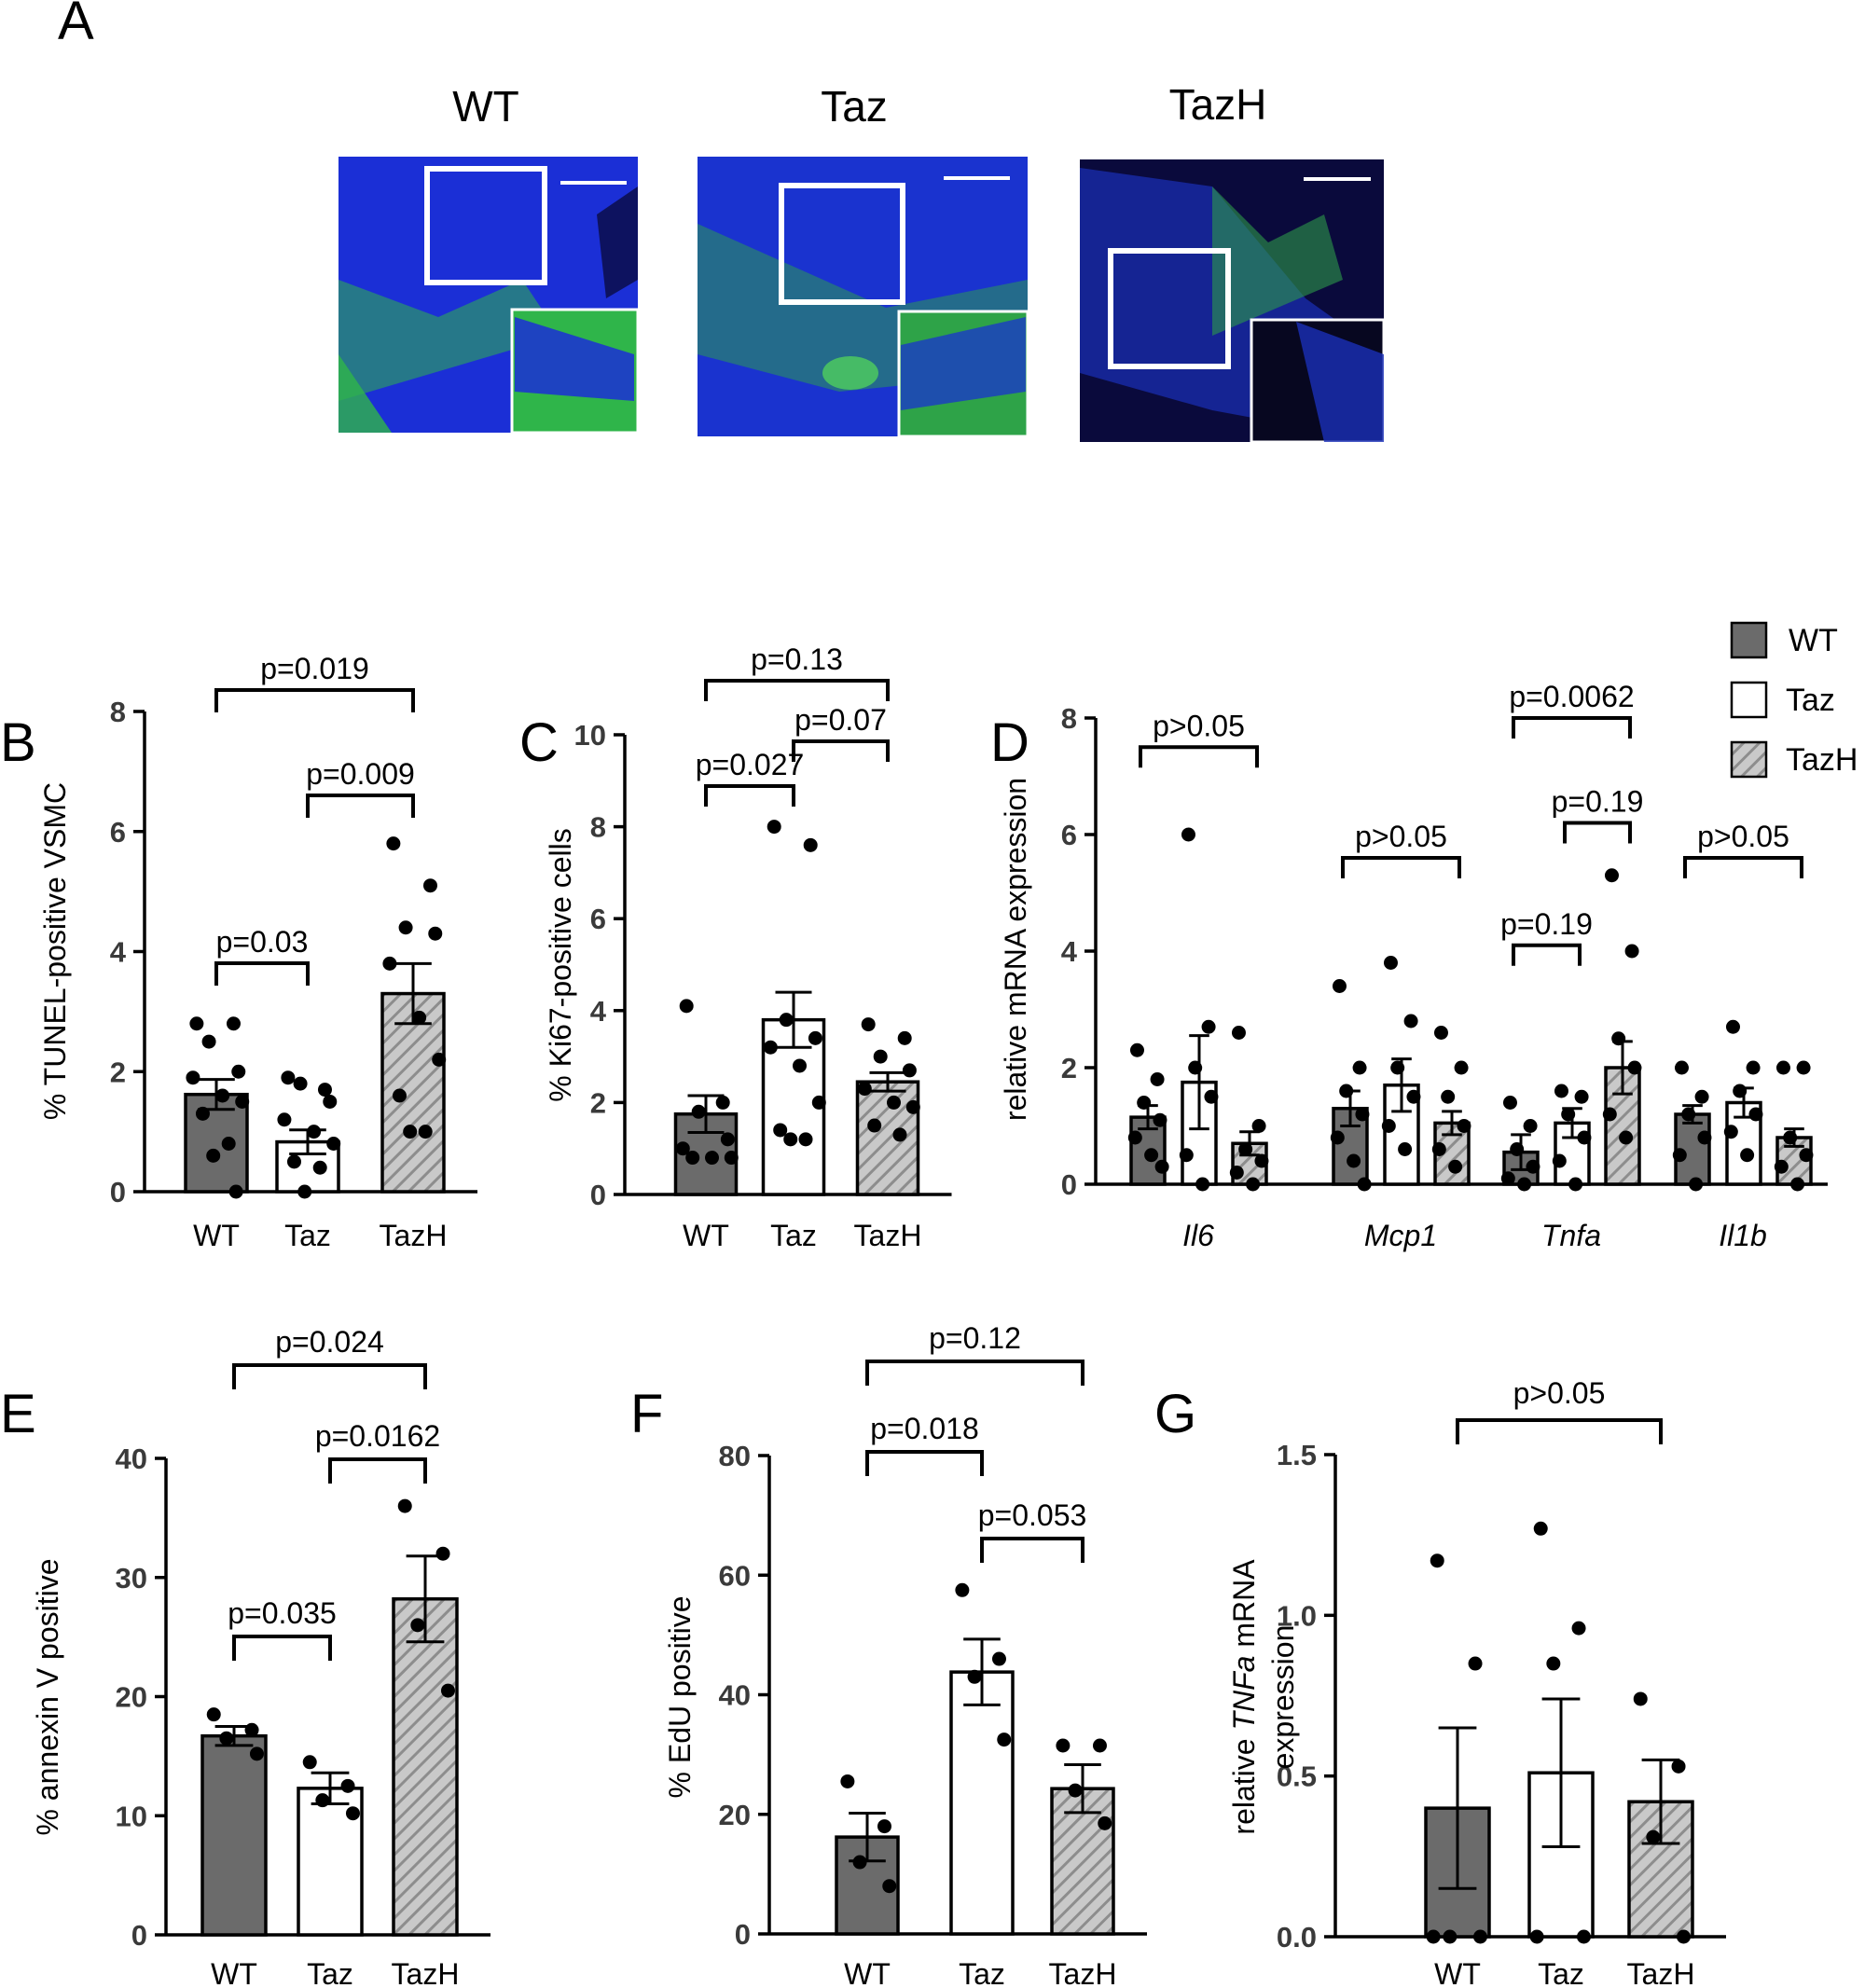 Image resolution: width=1865 pixels, height=1988 pixels. What do you see at coordinates (1813, 640) in the screenshot?
I see `legend-label-wt: WT` at bounding box center [1813, 640].